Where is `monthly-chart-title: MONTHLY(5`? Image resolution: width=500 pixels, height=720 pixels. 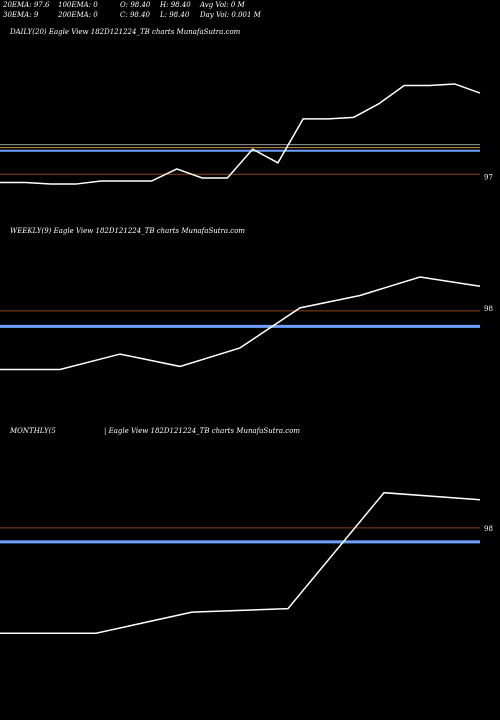
monthly-chart-title: MONTHLY(5 is located at coordinates (33, 431).